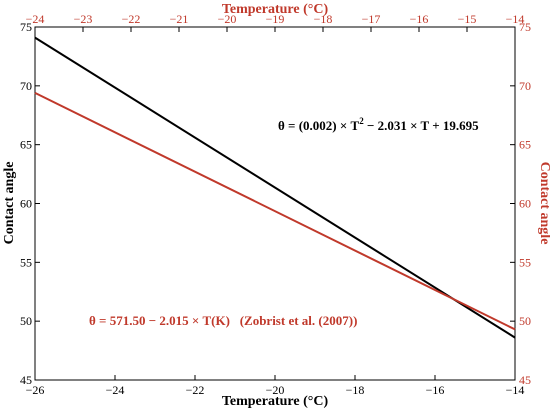 The height and width of the screenshot is (414, 550). I want to click on top-axis: −24 −23 −22 −21 −20 −19 −18 −17 −16 −15 −14, so click(275, 22).